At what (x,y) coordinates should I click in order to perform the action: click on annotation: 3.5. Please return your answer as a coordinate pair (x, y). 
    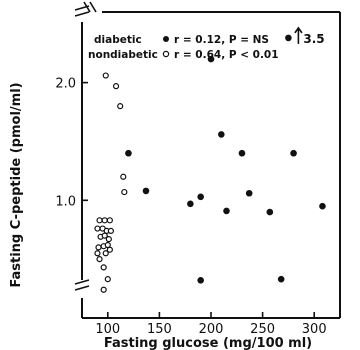
    Looking at the image, I should click on (309, 36).